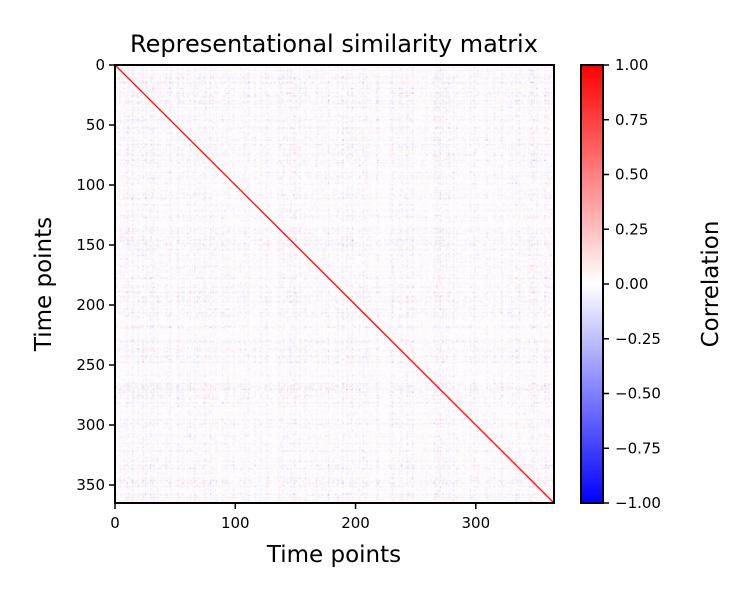  What do you see at coordinates (100, 65) in the screenshot?
I see `y-tick-label: 0` at bounding box center [100, 65].